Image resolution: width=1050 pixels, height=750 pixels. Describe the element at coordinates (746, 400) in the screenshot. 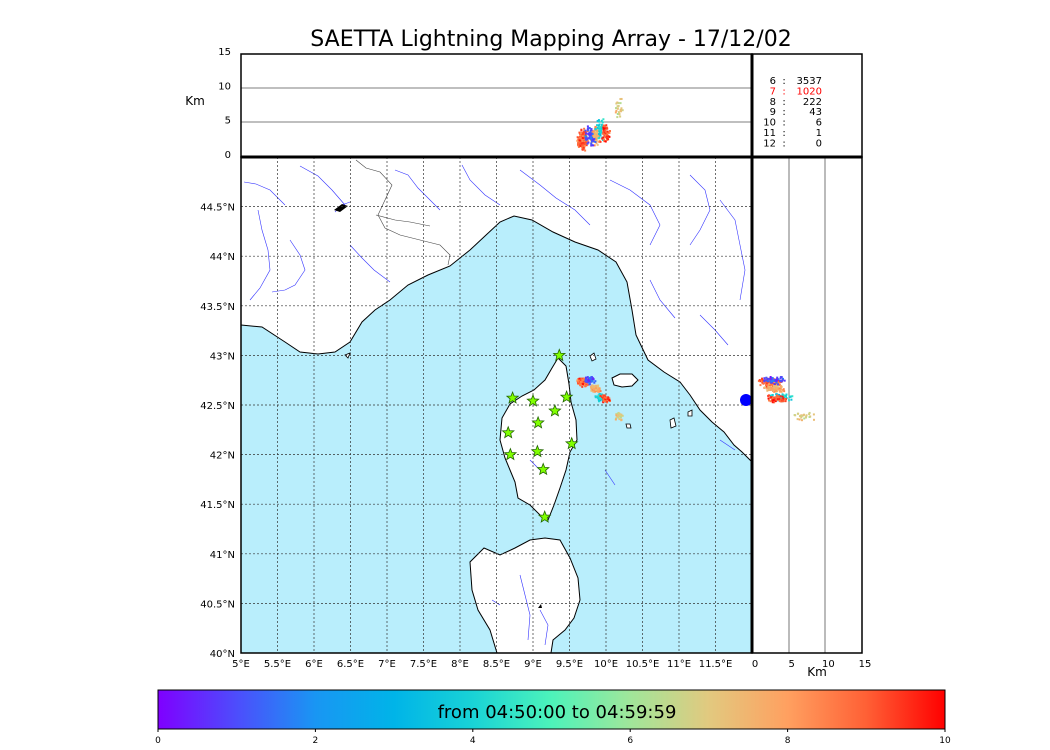

I see `blue-marker` at that location.